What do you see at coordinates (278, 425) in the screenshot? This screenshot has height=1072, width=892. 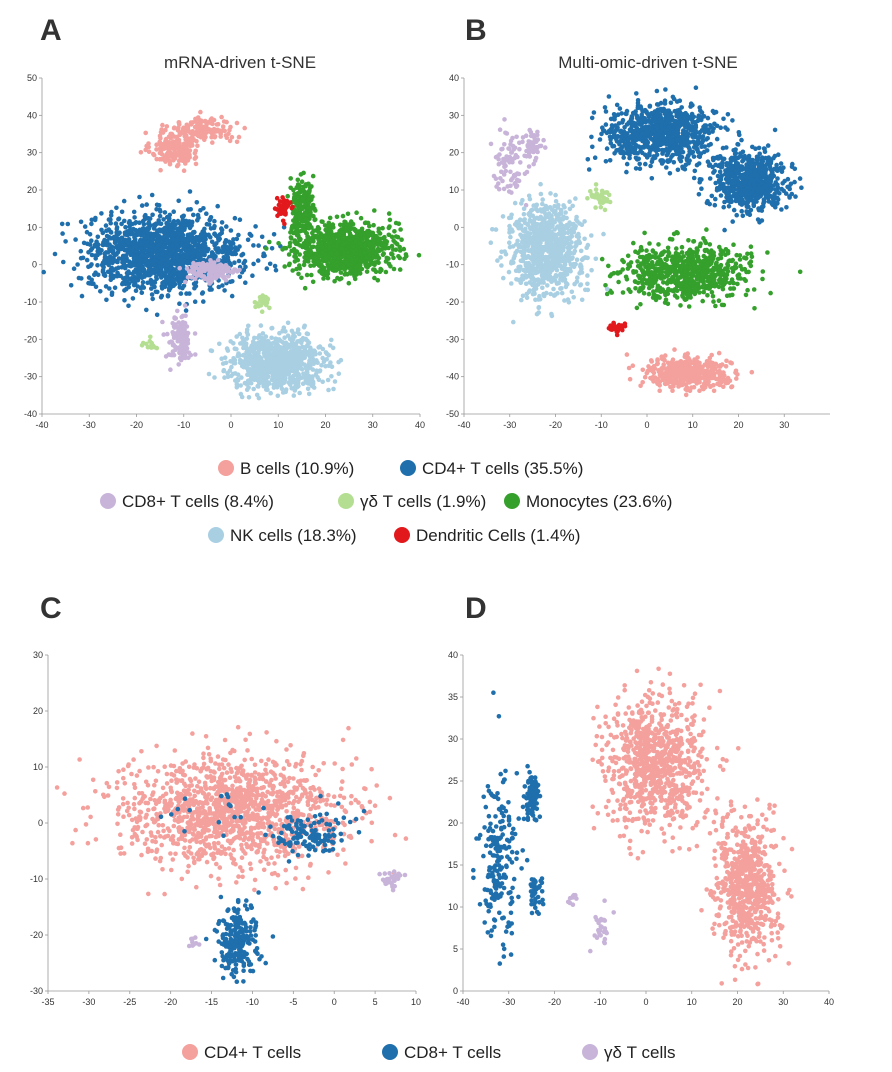 I see `x-tick-label: 10` at bounding box center [278, 425].